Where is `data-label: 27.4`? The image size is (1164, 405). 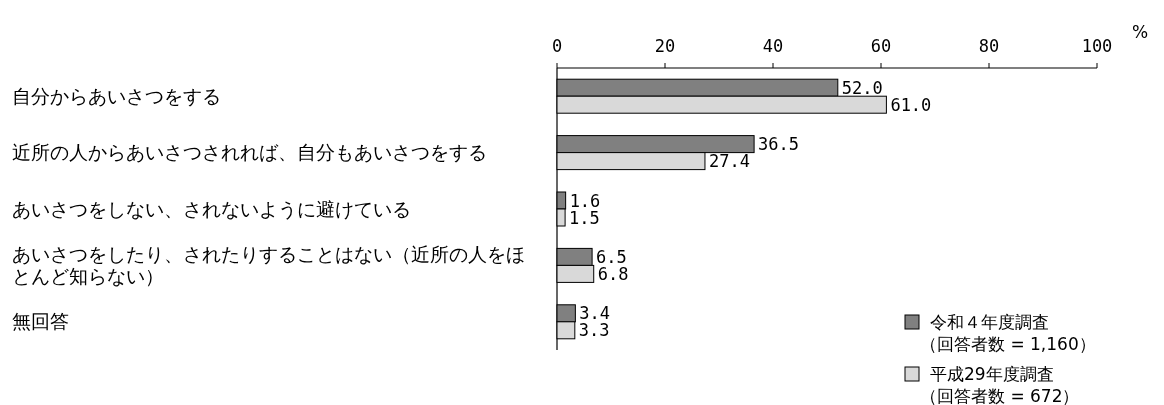
data-label: 27.4 is located at coordinates (729, 161).